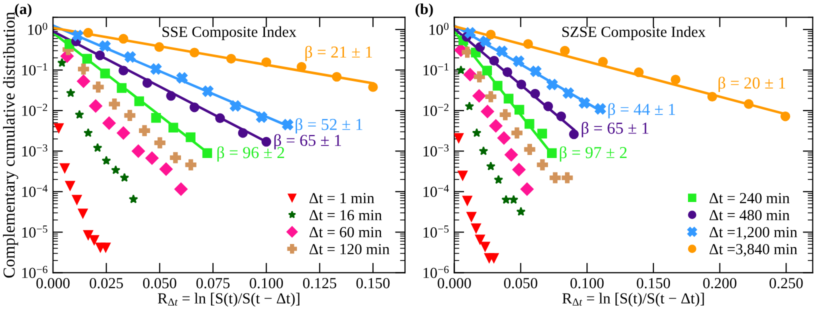 The height and width of the screenshot is (312, 830). What do you see at coordinates (641, 110) in the screenshot?
I see `annotation: β = 44 ± 1` at bounding box center [641, 110].